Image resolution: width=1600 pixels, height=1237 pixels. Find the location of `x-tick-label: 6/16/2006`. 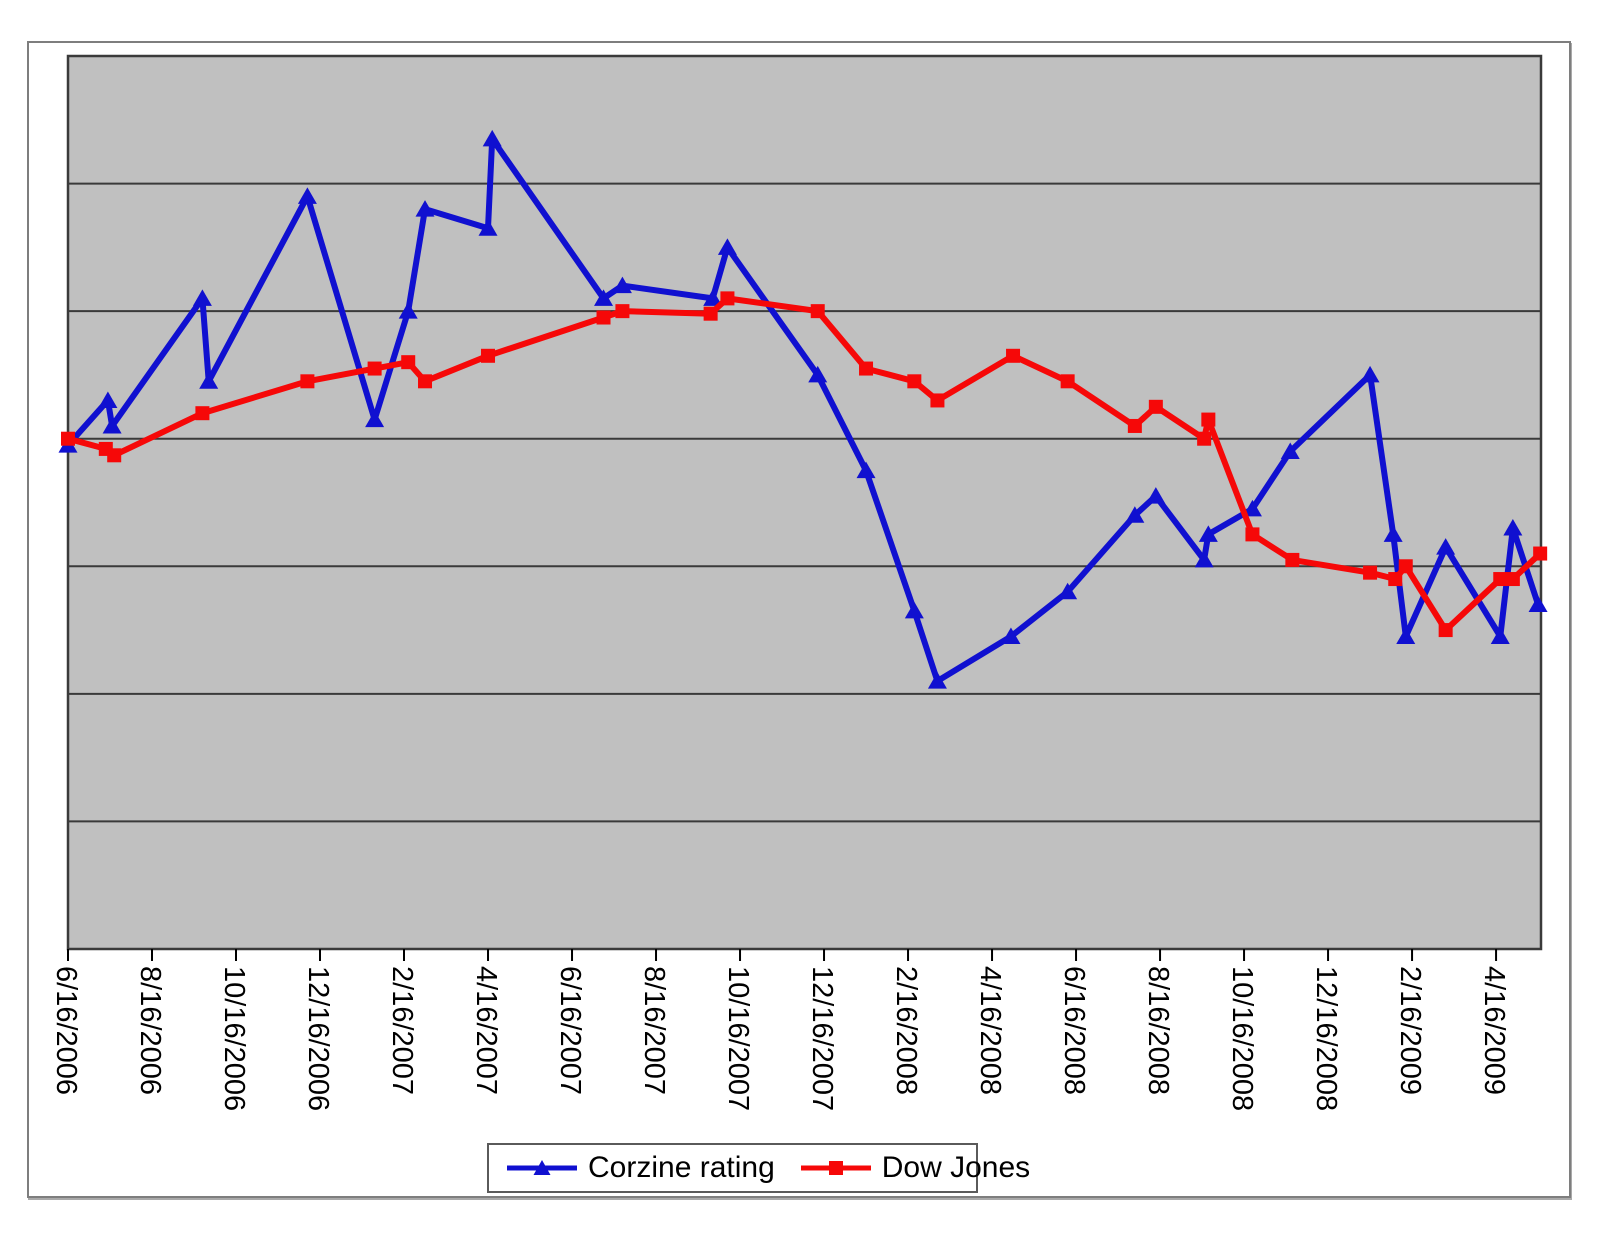

x-tick-label: 6/16/2006 is located at coordinates (66, 1030).